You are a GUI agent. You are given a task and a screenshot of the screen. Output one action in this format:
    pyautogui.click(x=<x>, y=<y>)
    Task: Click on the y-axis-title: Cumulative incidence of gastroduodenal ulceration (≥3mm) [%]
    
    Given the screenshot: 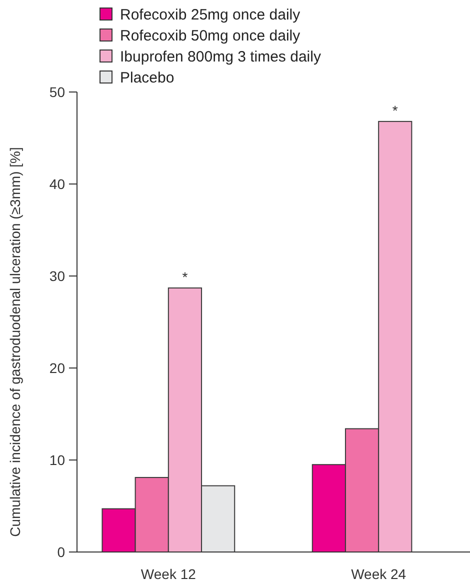 What is the action you would take?
    pyautogui.click(x=15, y=342)
    